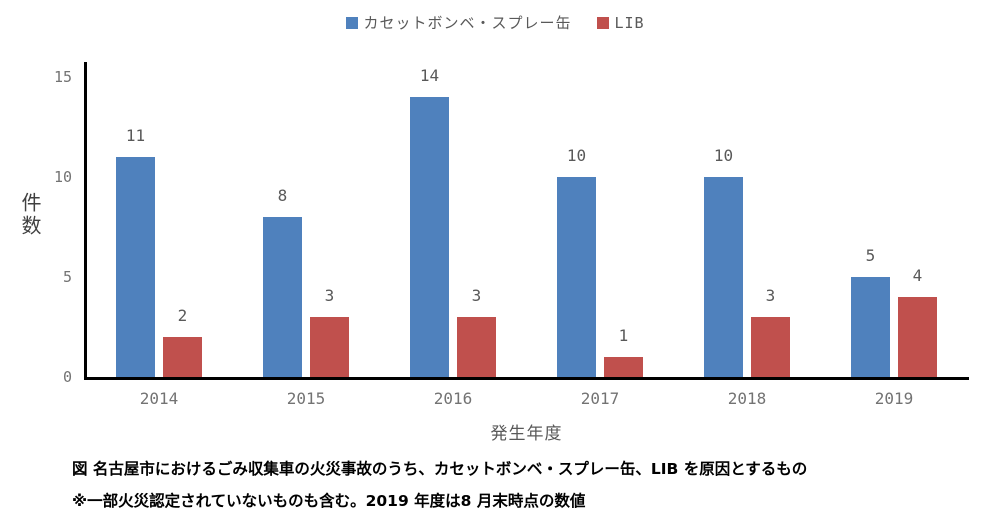 The image size is (991, 524). I want to click on bar-cassette-spray-2017, so click(576, 277).